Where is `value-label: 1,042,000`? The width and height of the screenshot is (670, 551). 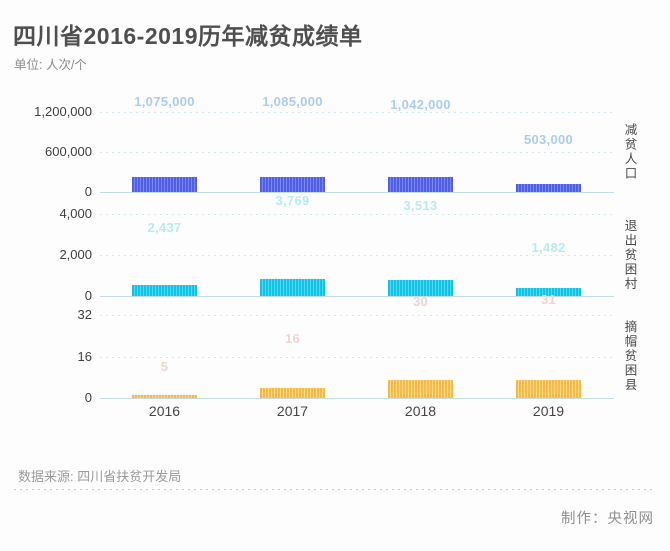
value-label: 1,042,000 is located at coordinates (420, 104).